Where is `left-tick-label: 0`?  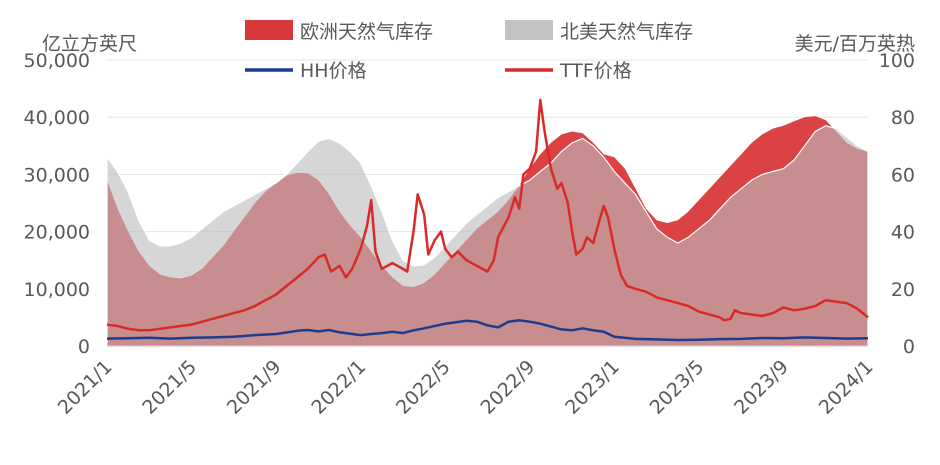 left-tick-label: 0 is located at coordinates (84, 347).